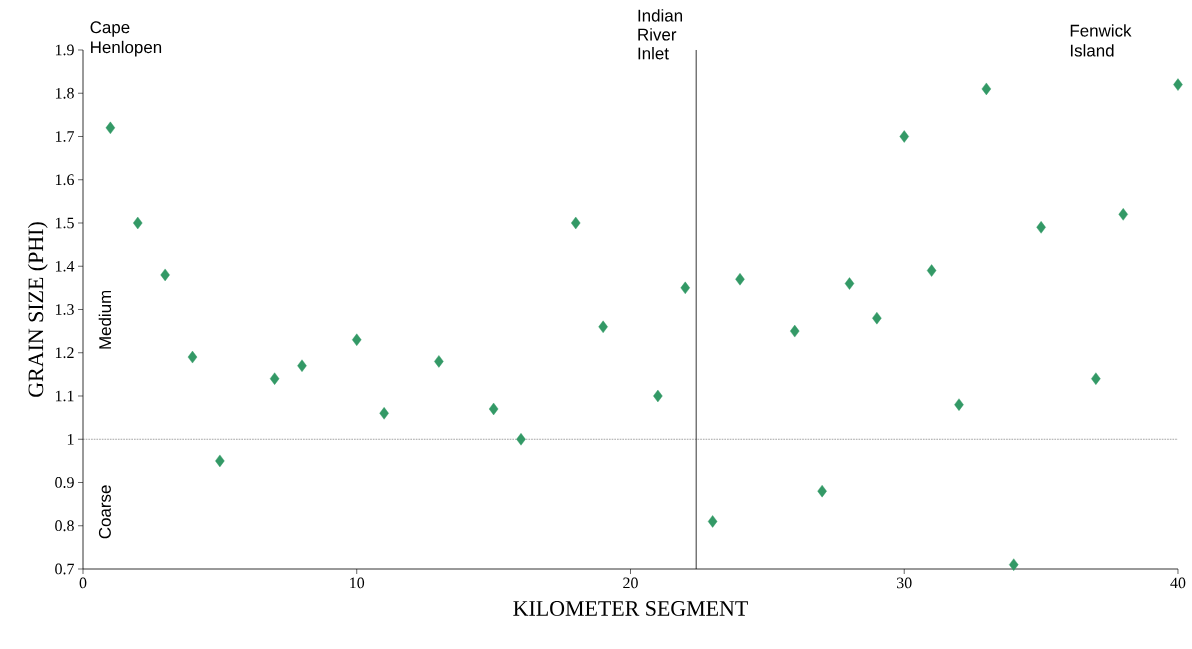 This screenshot has width=1192, height=649. I want to click on y-tick-label: 1.4, so click(65, 266).